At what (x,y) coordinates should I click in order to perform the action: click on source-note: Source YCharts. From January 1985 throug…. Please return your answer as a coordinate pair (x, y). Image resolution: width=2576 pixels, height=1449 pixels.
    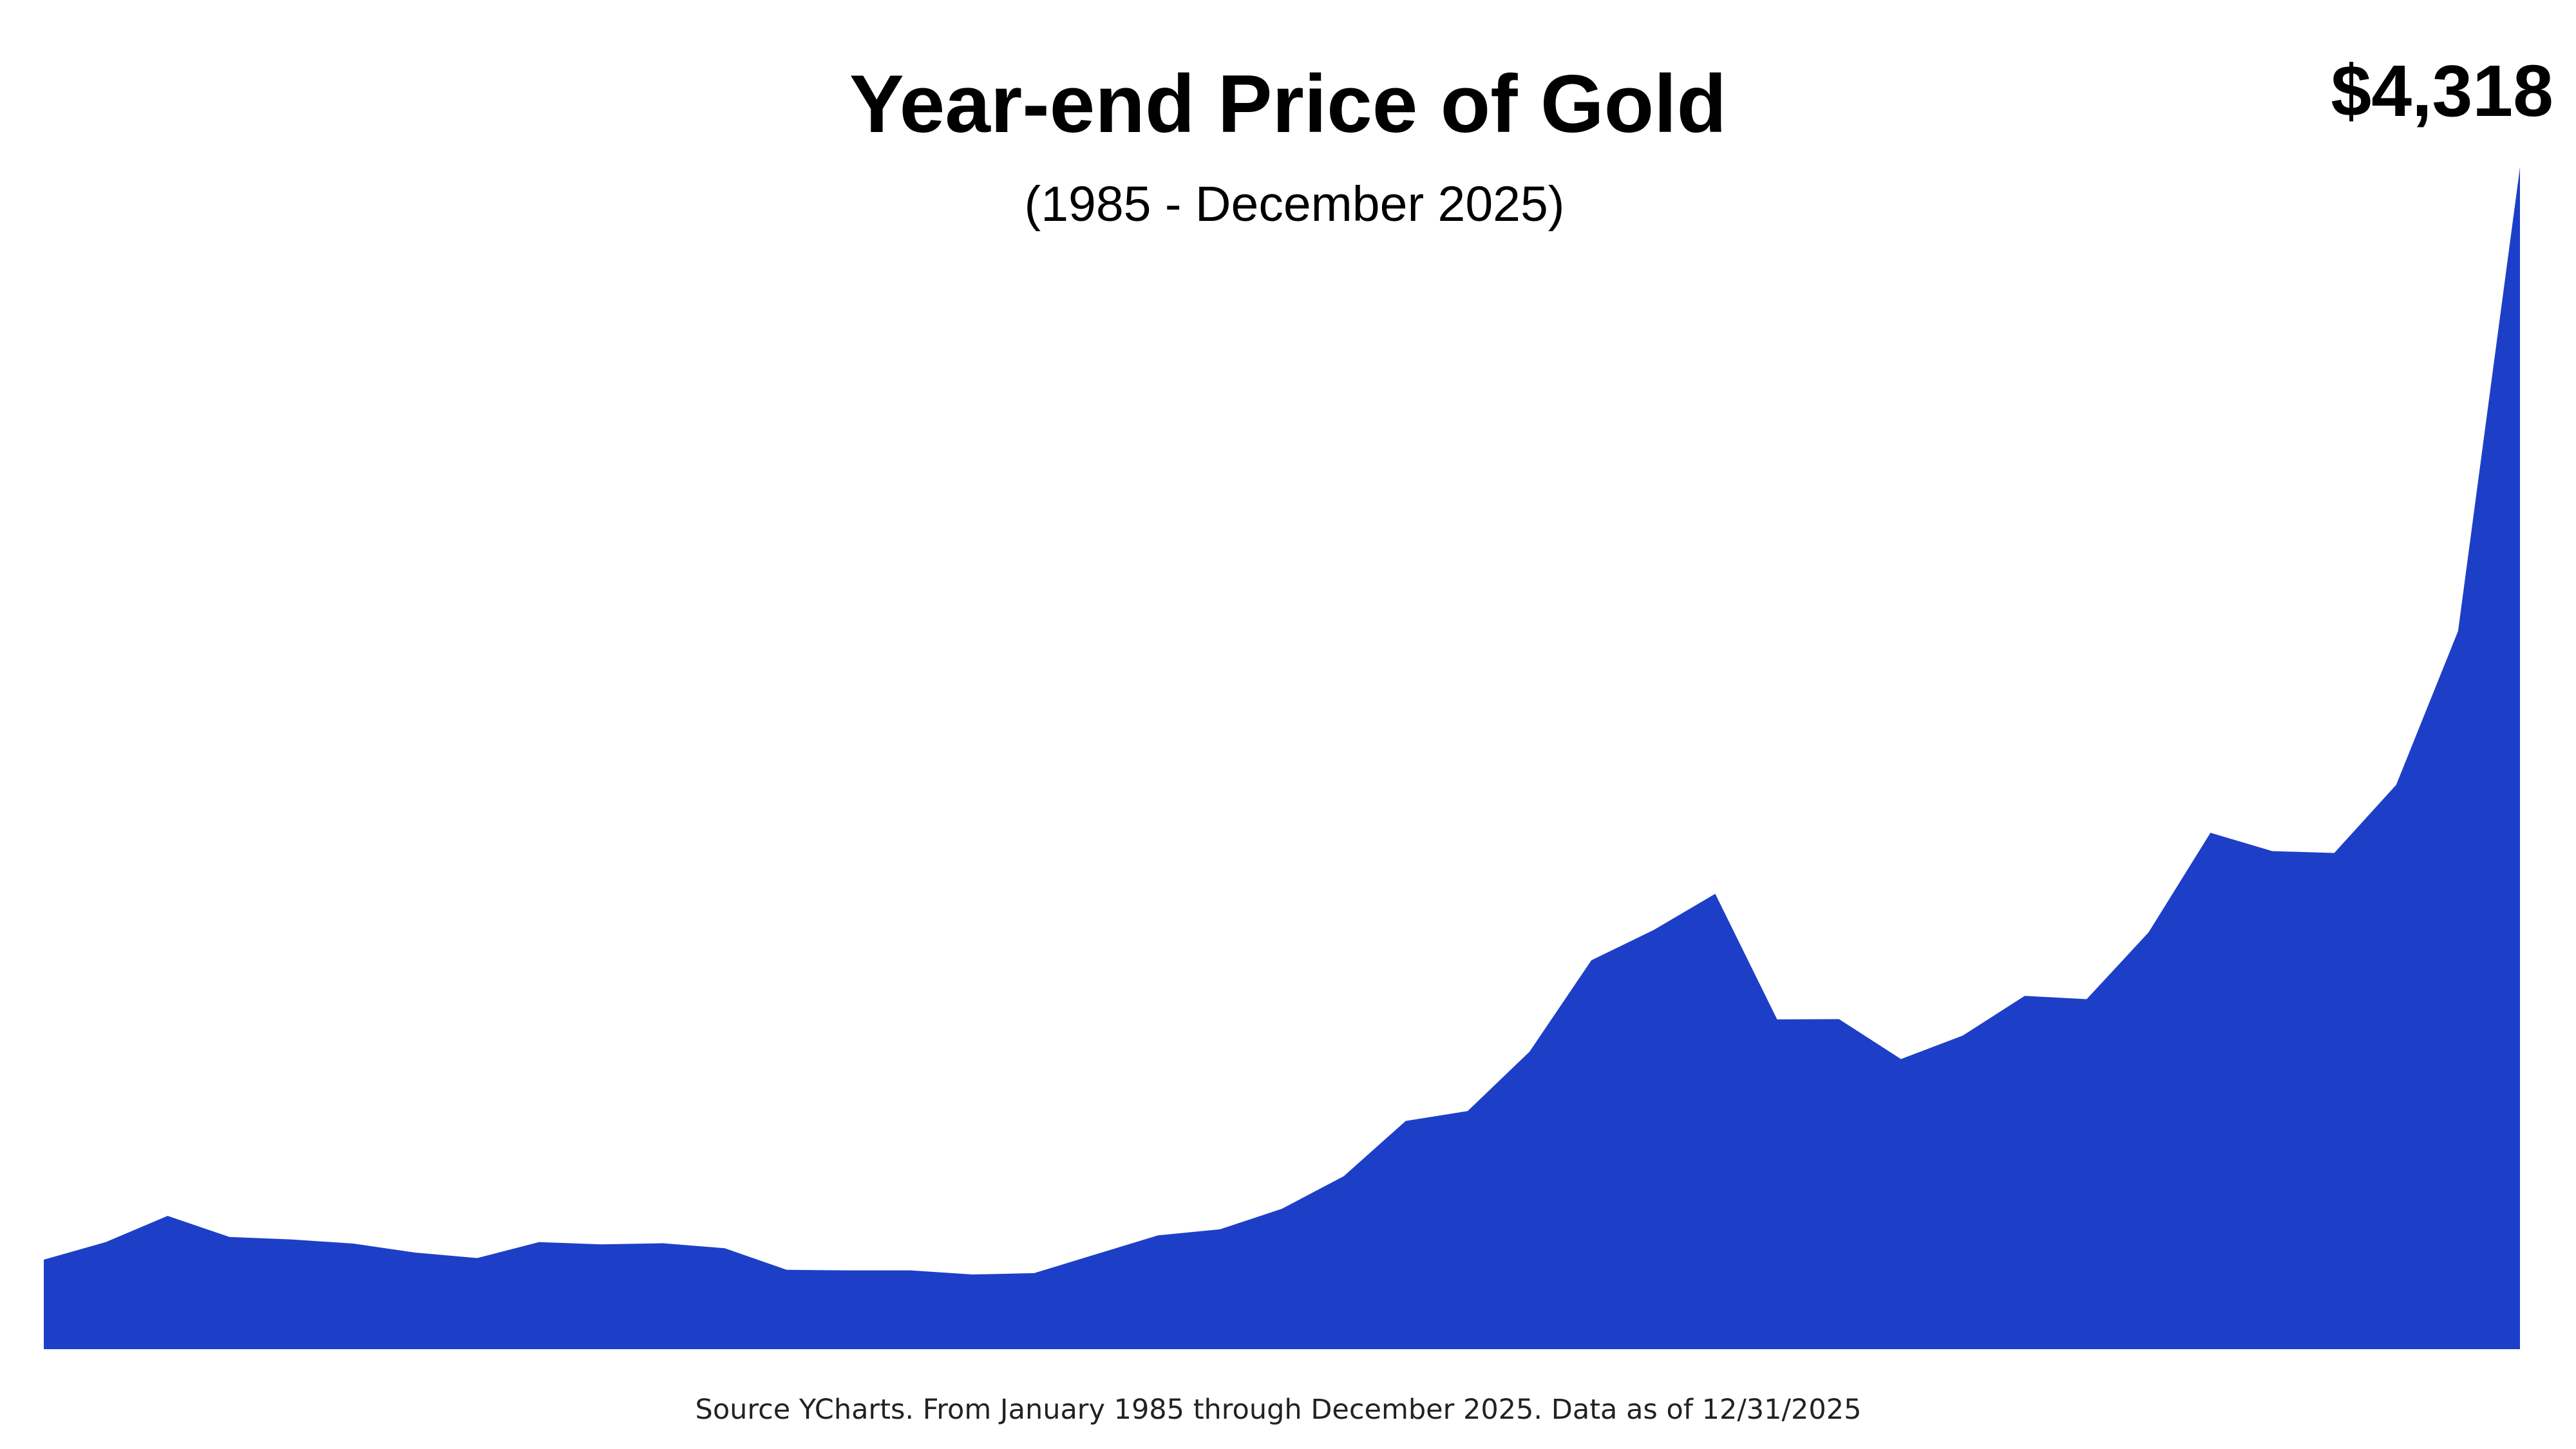
    Looking at the image, I should click on (1279, 1410).